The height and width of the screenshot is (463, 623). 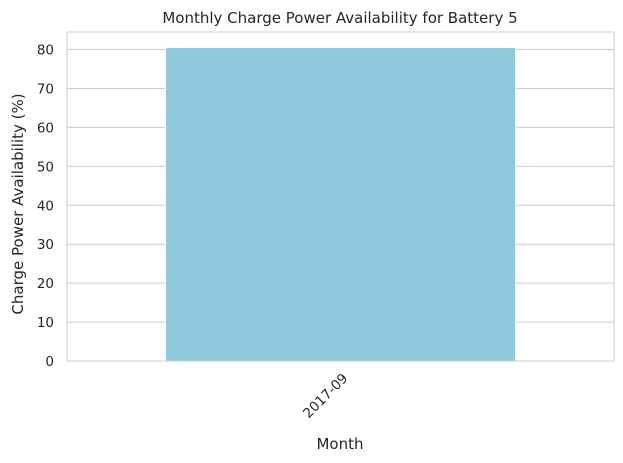 I want to click on y-tick-label: 70, so click(x=45, y=89).